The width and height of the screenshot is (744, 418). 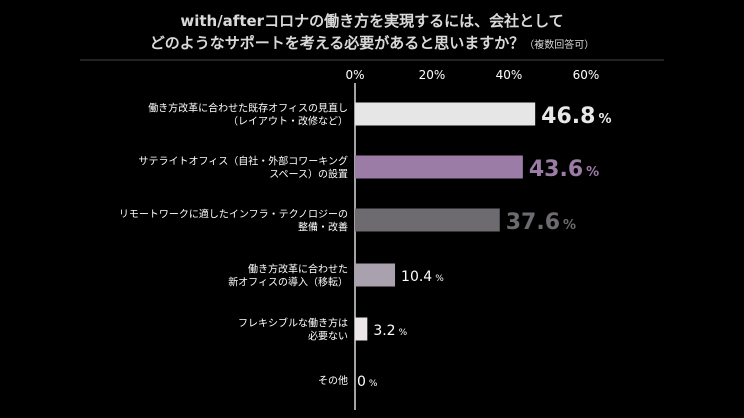 What do you see at coordinates (432, 75) in the screenshot?
I see `x-tick-label: 20%` at bounding box center [432, 75].